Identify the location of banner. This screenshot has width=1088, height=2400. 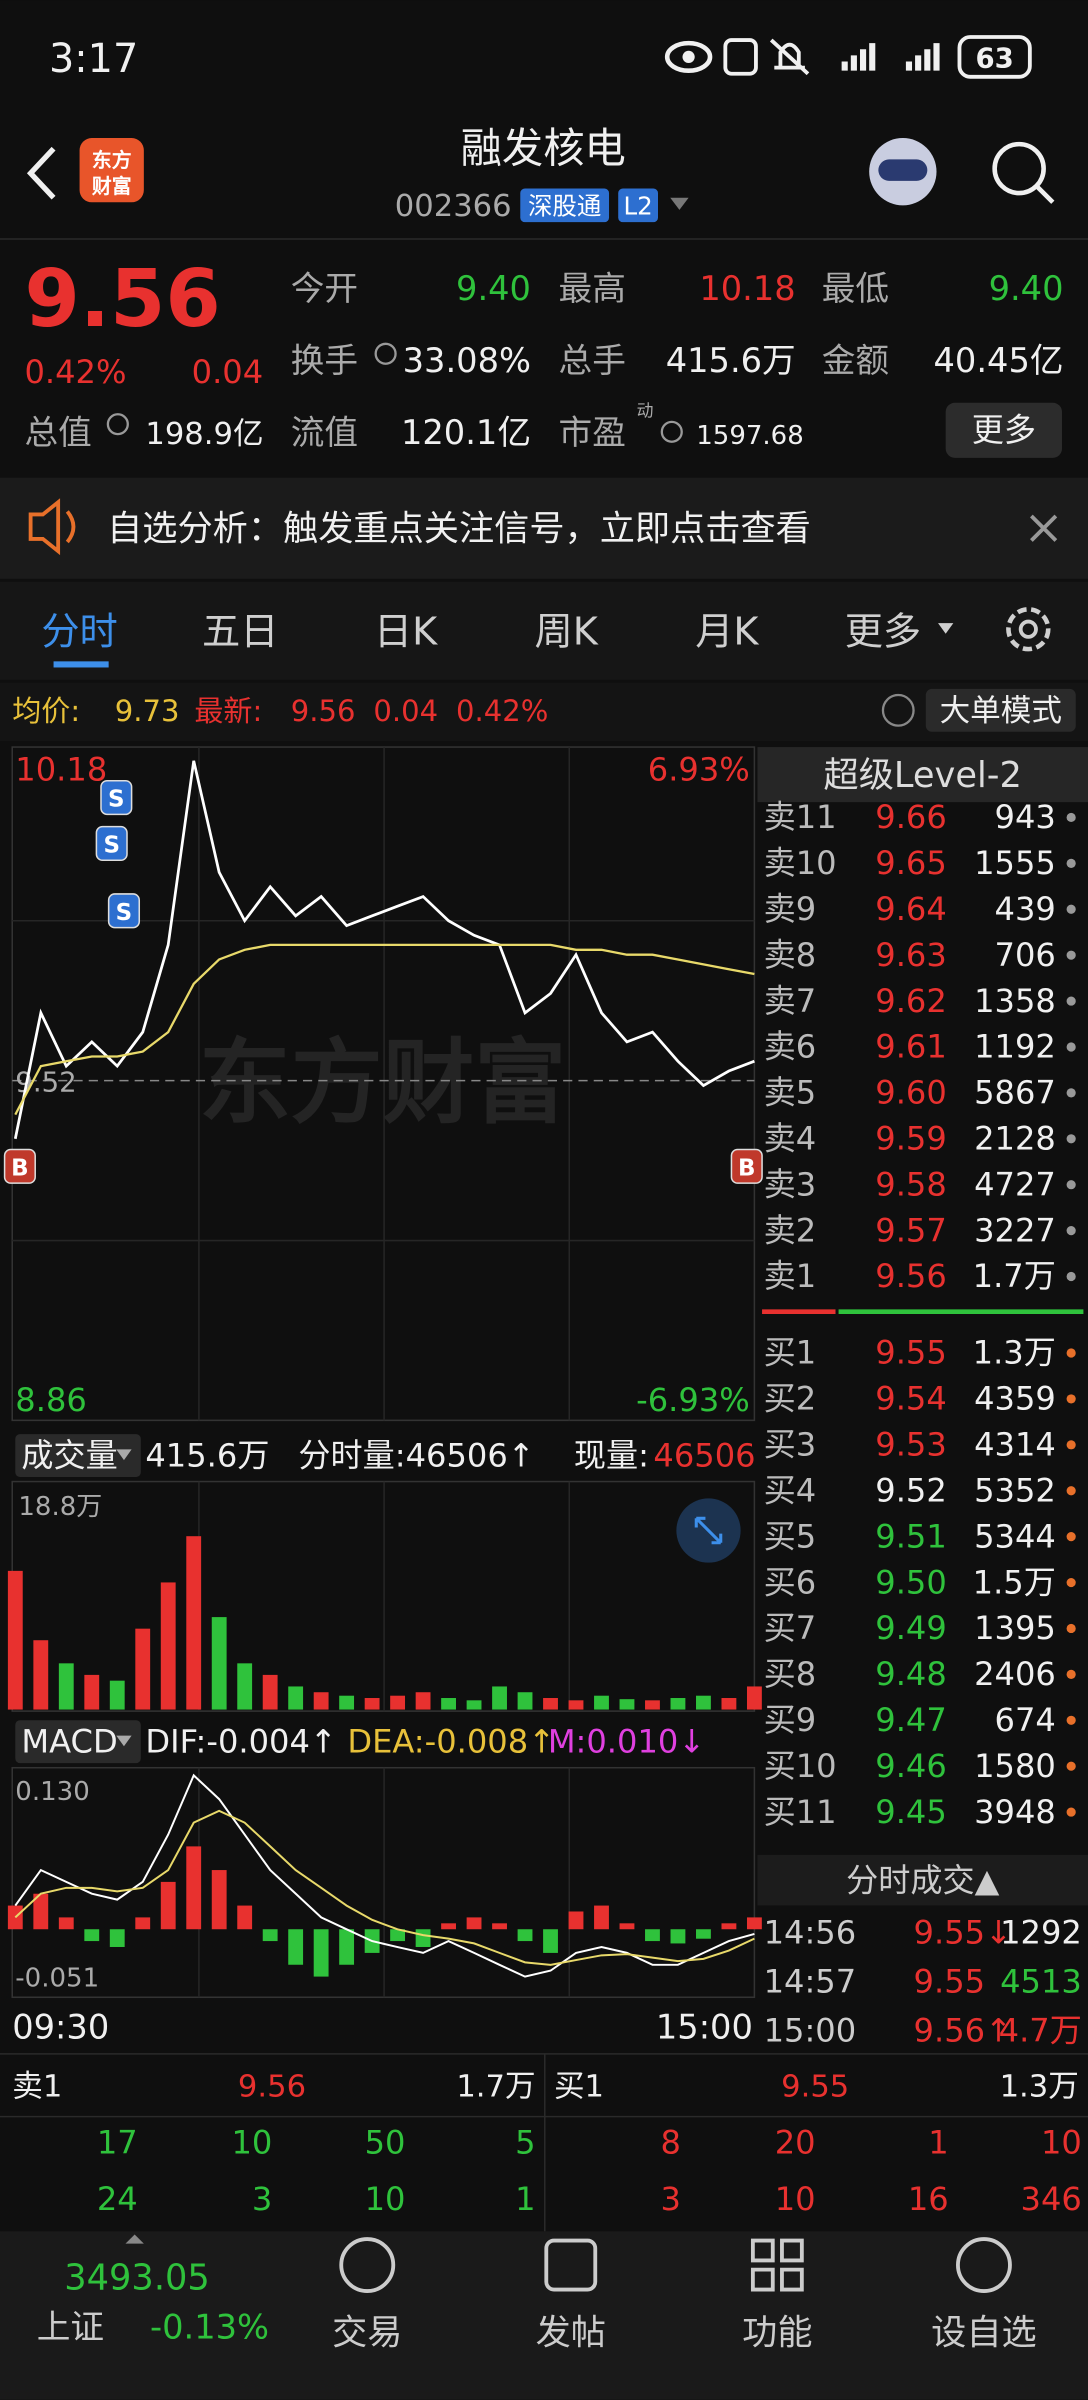
(544, 528).